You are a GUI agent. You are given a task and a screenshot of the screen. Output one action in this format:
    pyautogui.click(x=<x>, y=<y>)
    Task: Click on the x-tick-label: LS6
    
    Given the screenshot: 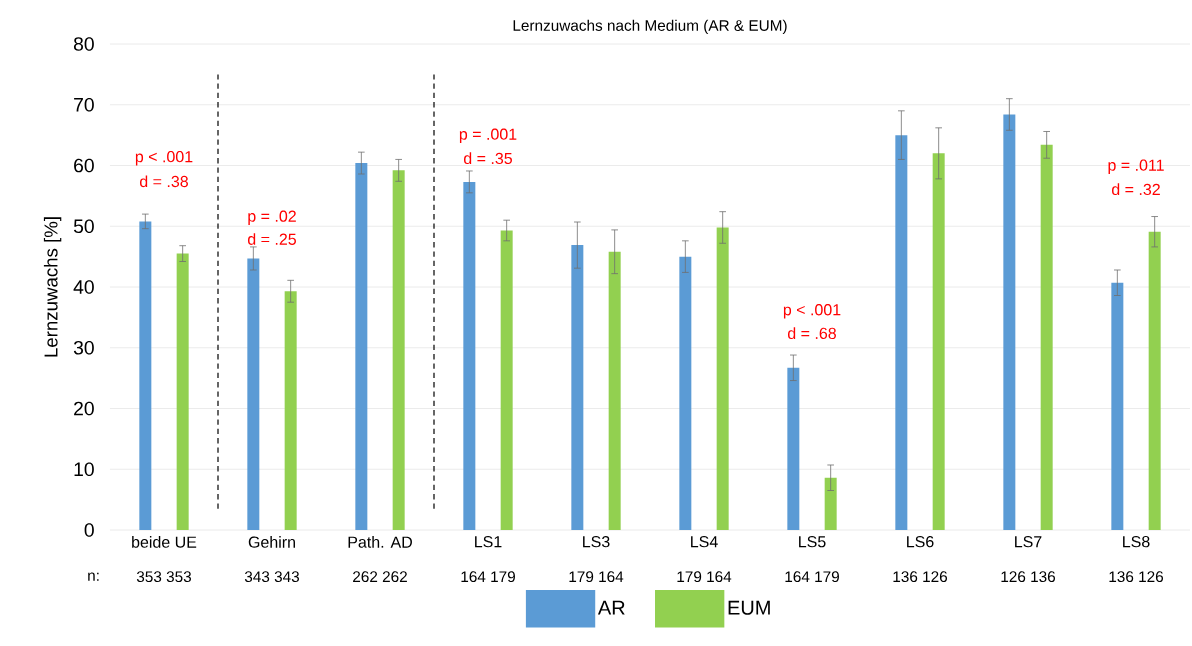 What is the action you would take?
    pyautogui.click(x=920, y=542)
    